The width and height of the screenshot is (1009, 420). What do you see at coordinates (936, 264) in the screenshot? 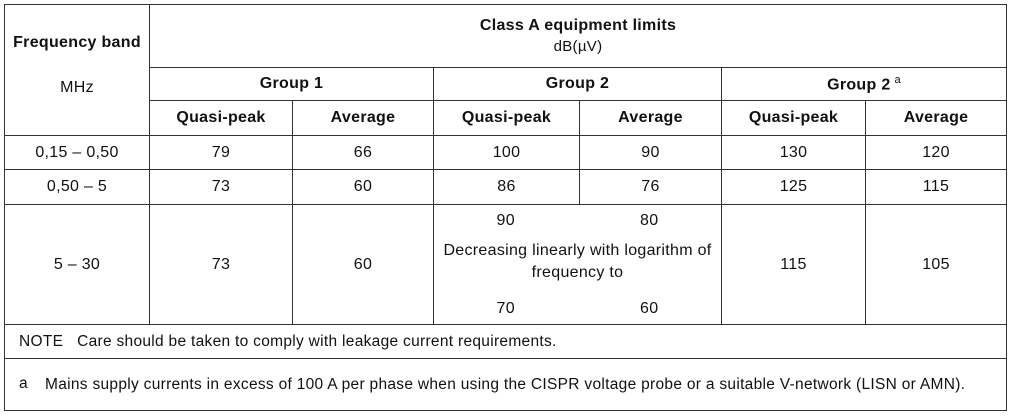
I see `value-cell: 105` at bounding box center [936, 264].